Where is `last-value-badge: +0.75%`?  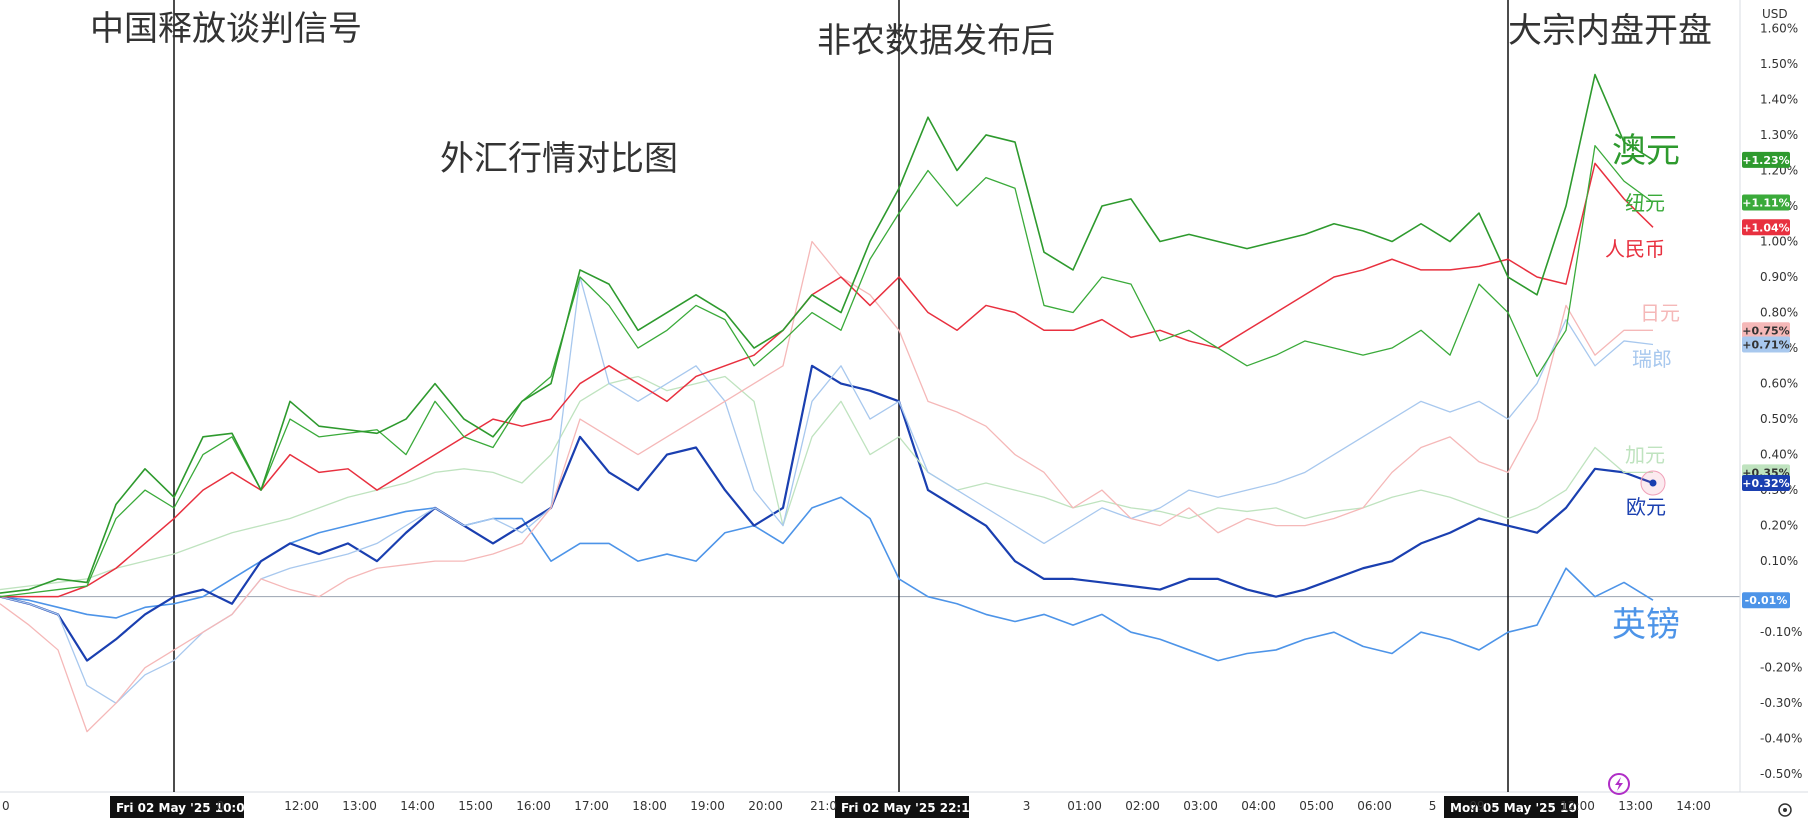 last-value-badge: +0.75% is located at coordinates (1766, 330).